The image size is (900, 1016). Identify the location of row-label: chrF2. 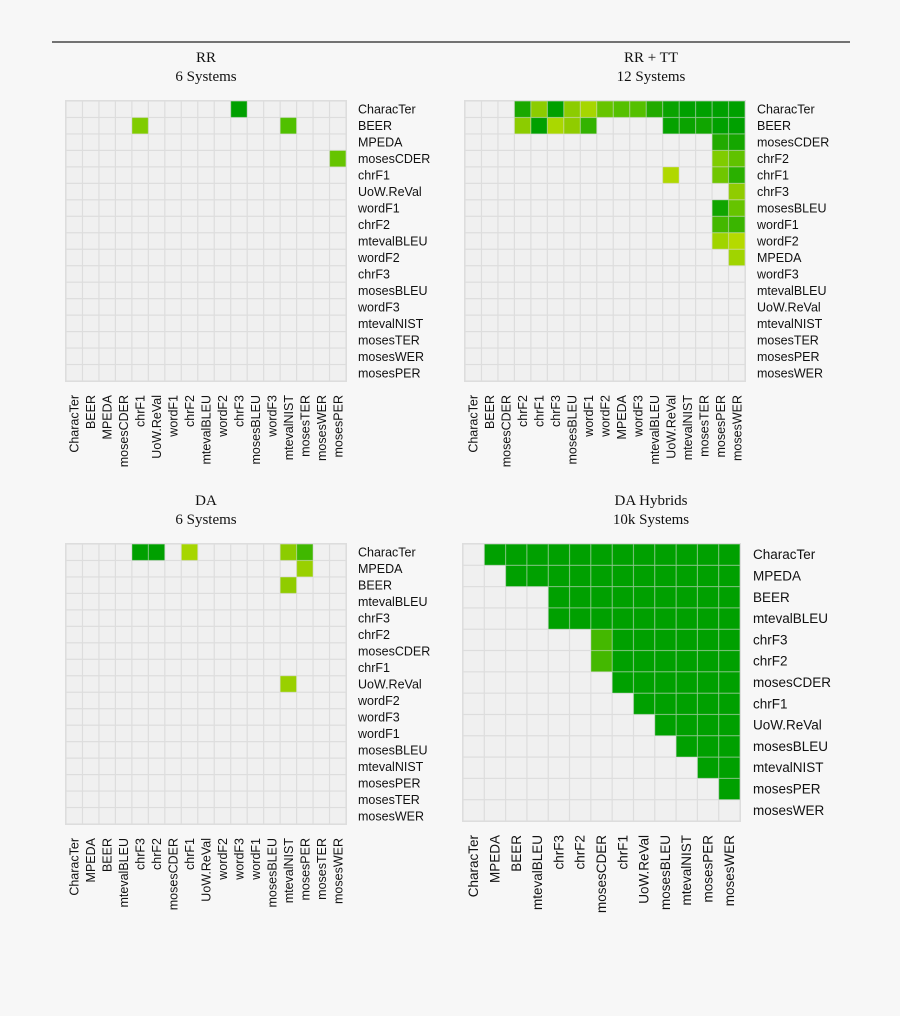
(770, 661).